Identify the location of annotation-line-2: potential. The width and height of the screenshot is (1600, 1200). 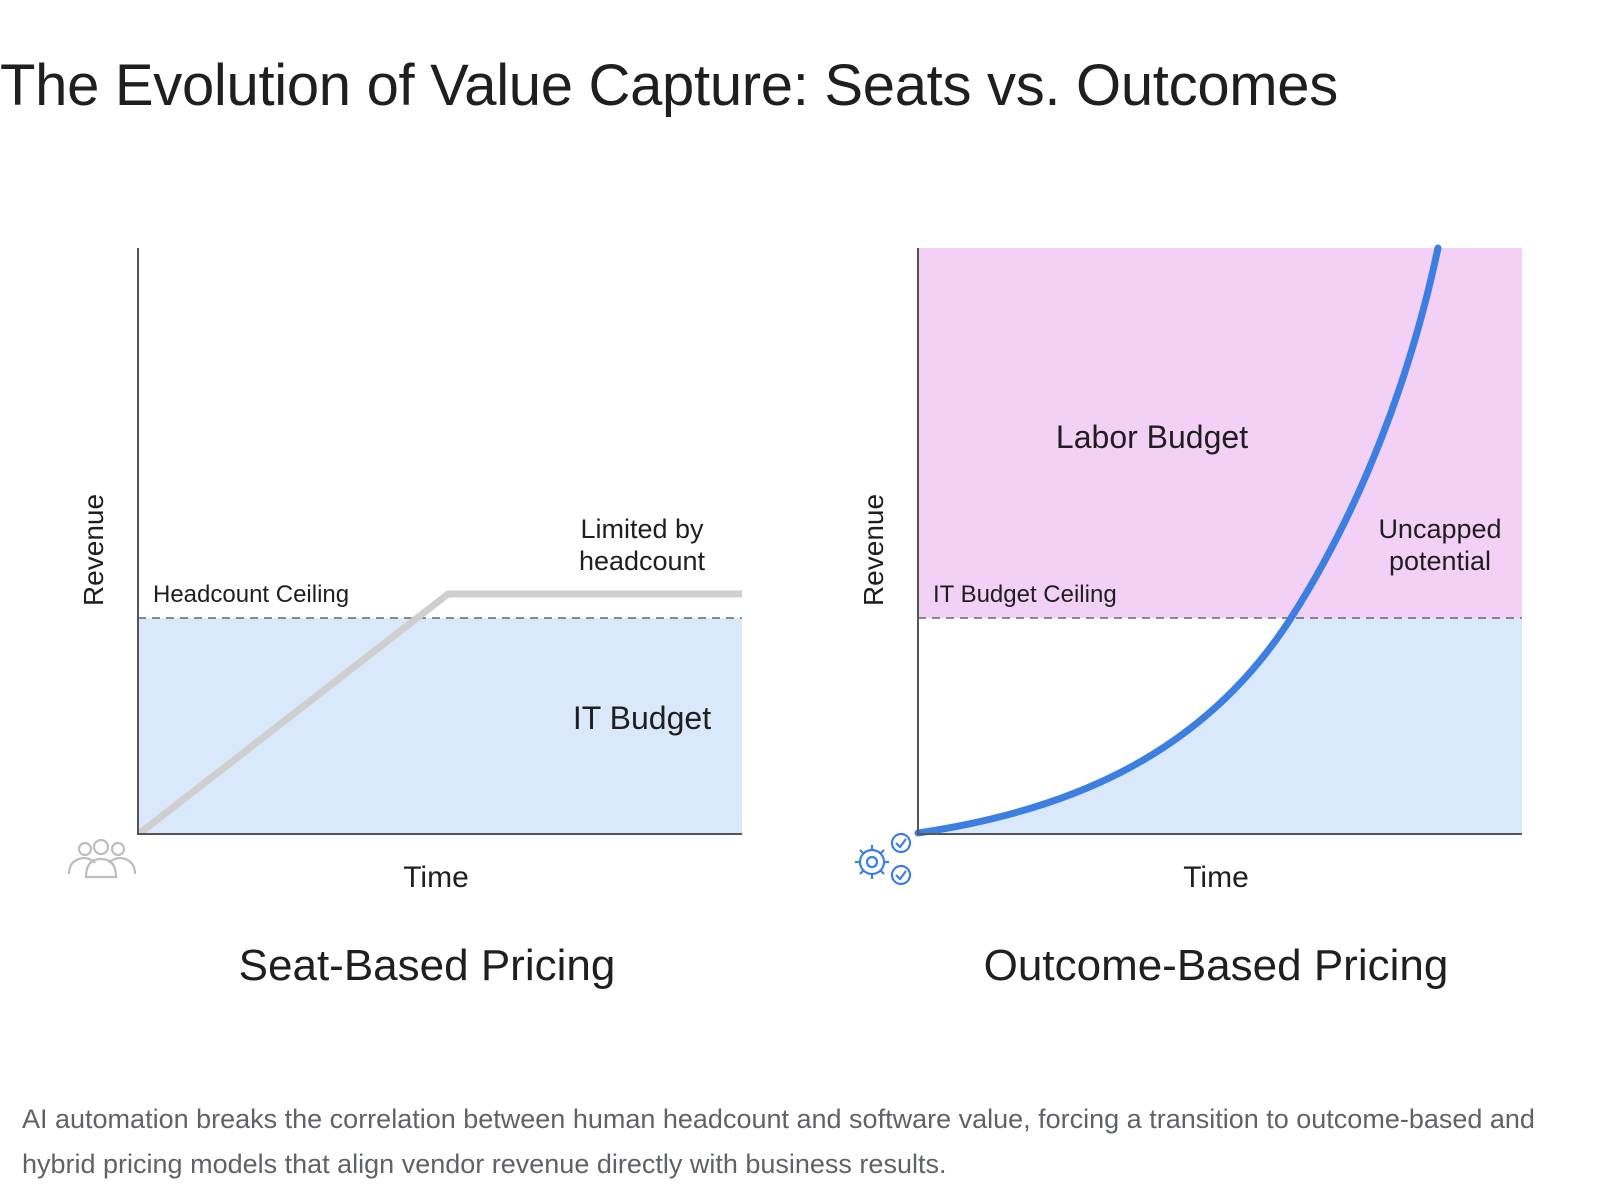
(1440, 561).